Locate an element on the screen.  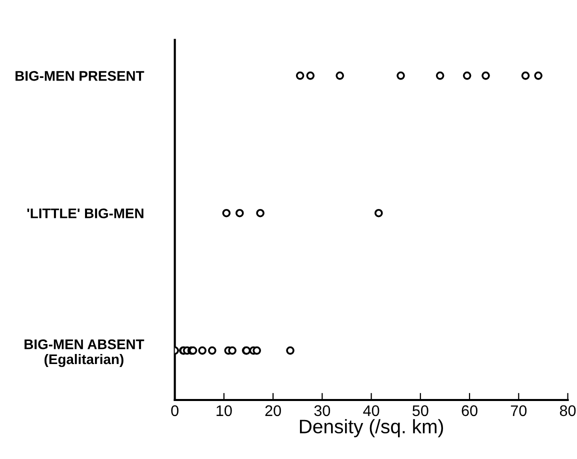
y-tick-label: BIG-MEN PRESENT is located at coordinates (80, 76).